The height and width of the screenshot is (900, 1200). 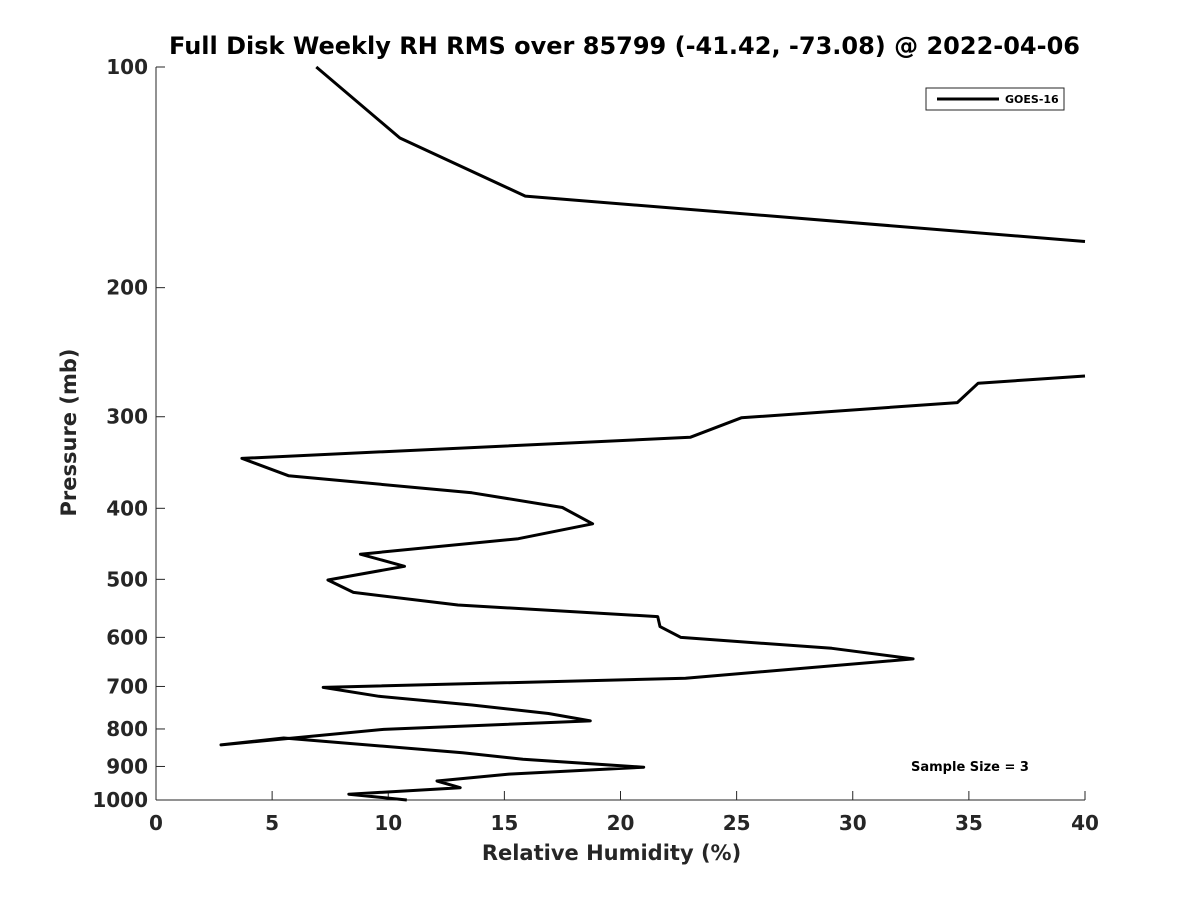 I want to click on y-tick-label: 1000, so click(x=120, y=800).